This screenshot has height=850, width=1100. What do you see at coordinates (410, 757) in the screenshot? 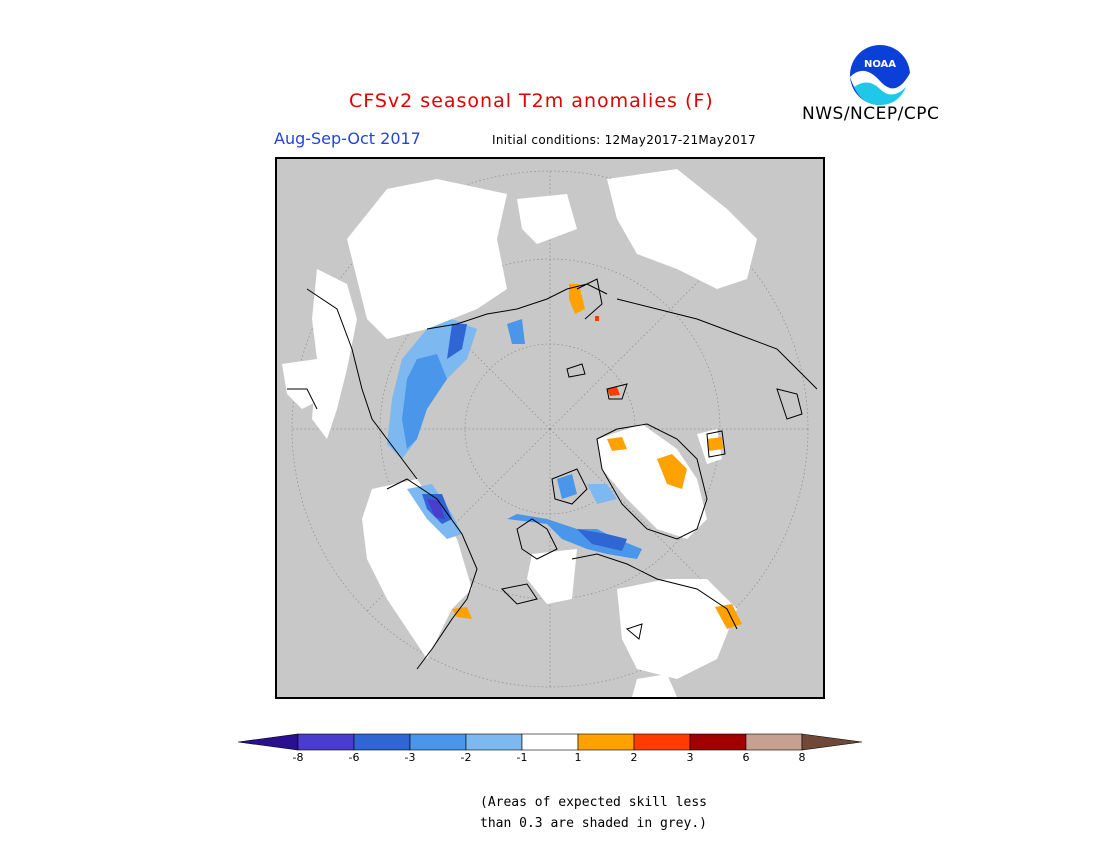
I see `legend-tick: -3` at bounding box center [410, 757].